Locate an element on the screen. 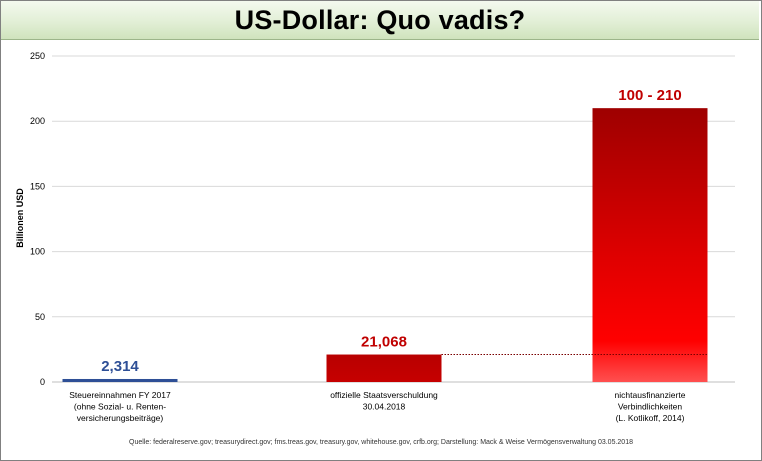 The width and height of the screenshot is (762, 461). category-label: Verbindlichkeiten is located at coordinates (650, 407).